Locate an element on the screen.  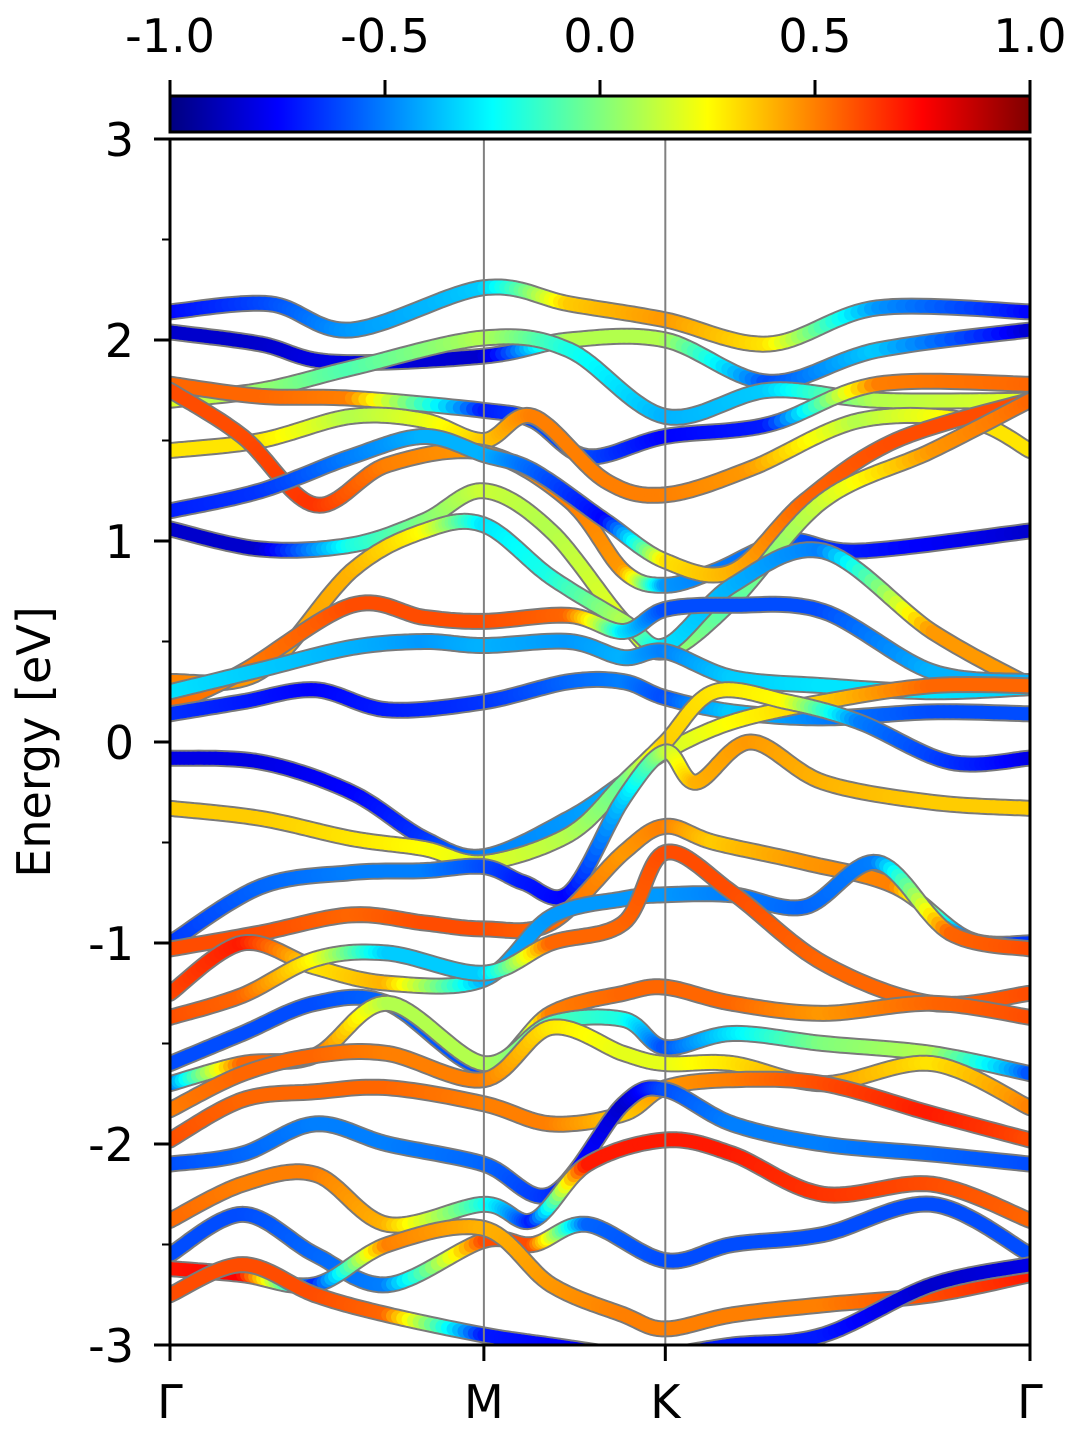
colorbar-tick-label: 1.0 is located at coordinates (1029, 36).